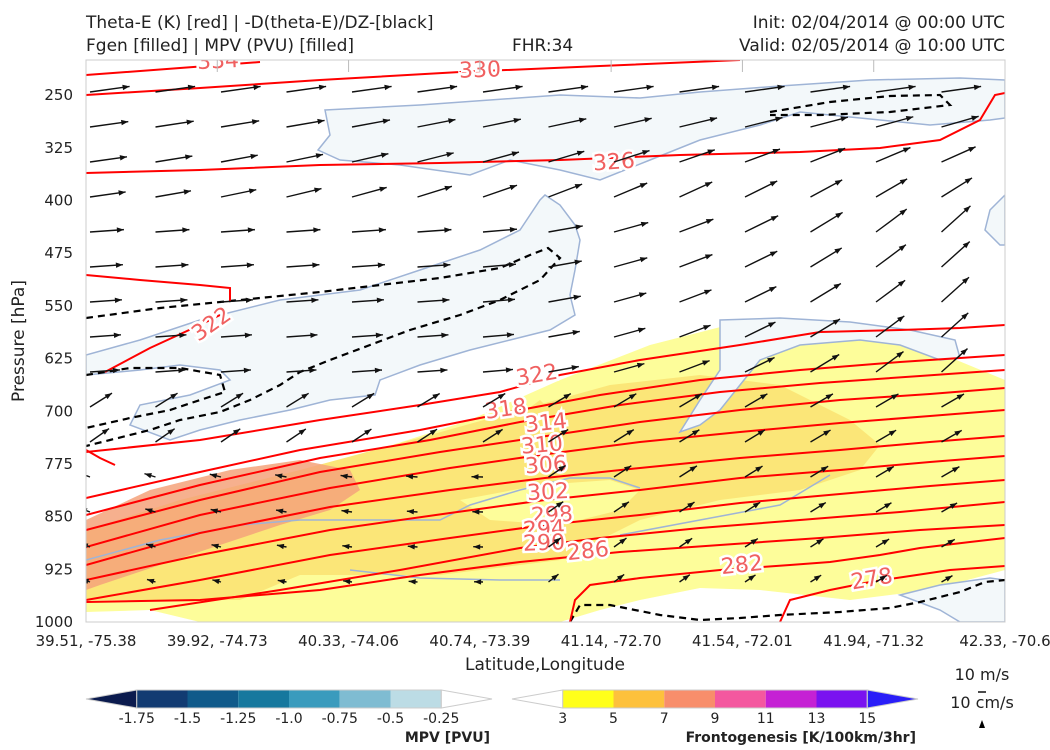  What do you see at coordinates (58, 253) in the screenshot?
I see `y-tick-label: 475` at bounding box center [58, 253].